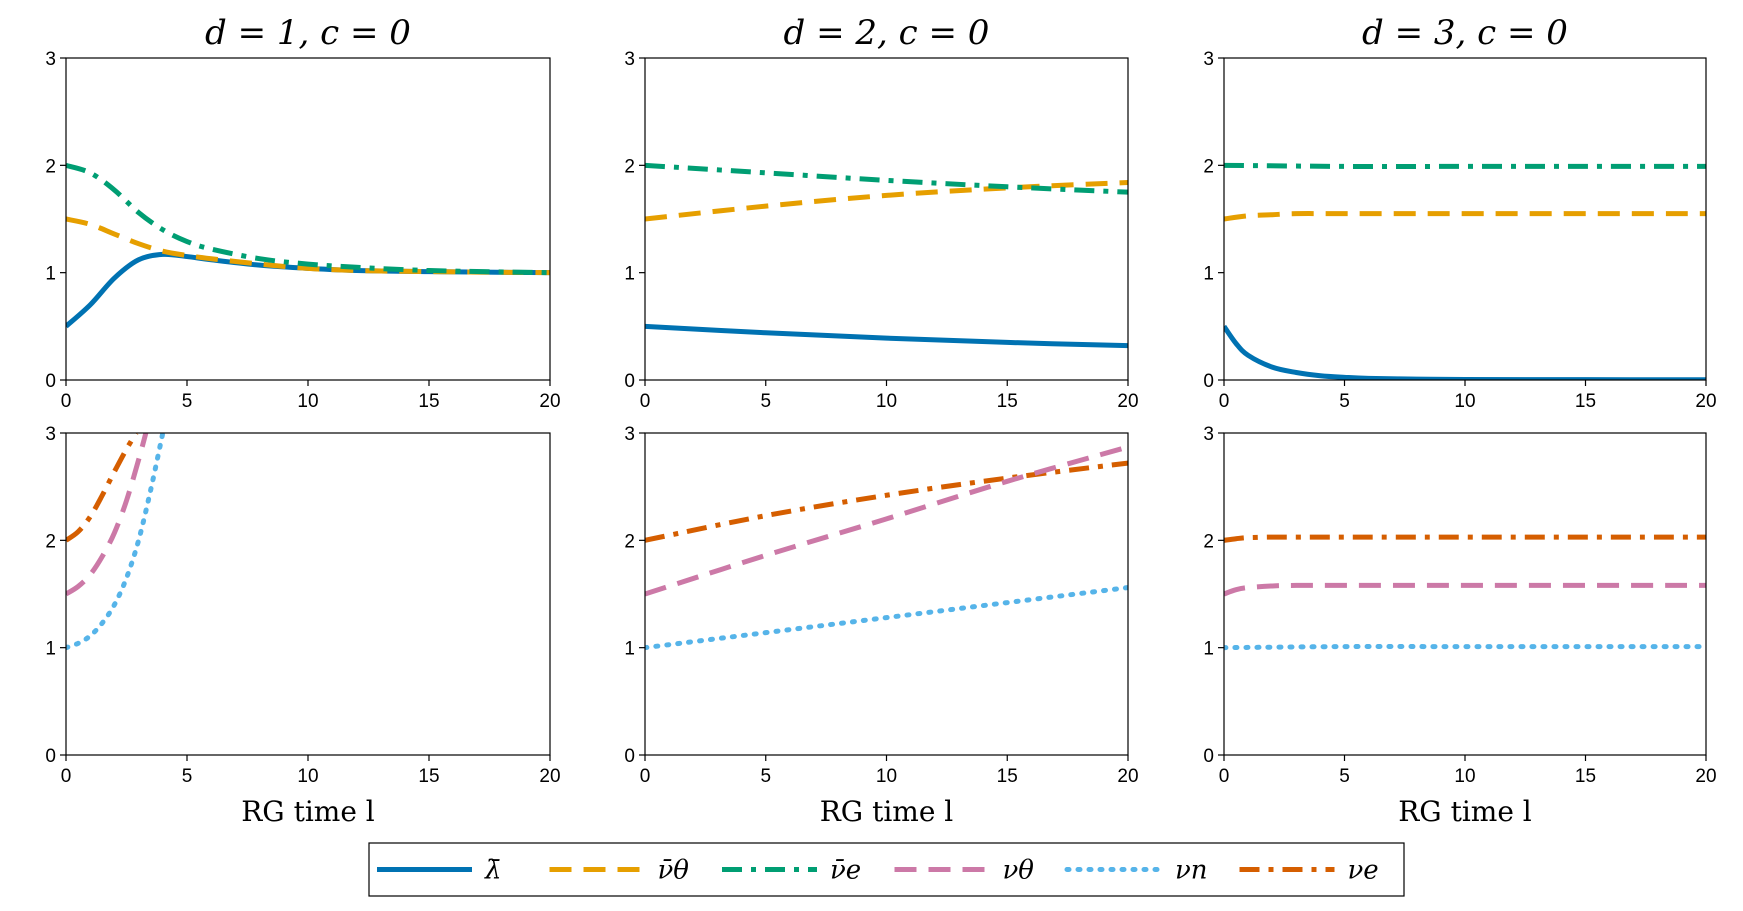 The height and width of the screenshot is (911, 1743). What do you see at coordinates (887, 33) in the screenshot?
I see `panel-title: d = 2, c = 0` at bounding box center [887, 33].